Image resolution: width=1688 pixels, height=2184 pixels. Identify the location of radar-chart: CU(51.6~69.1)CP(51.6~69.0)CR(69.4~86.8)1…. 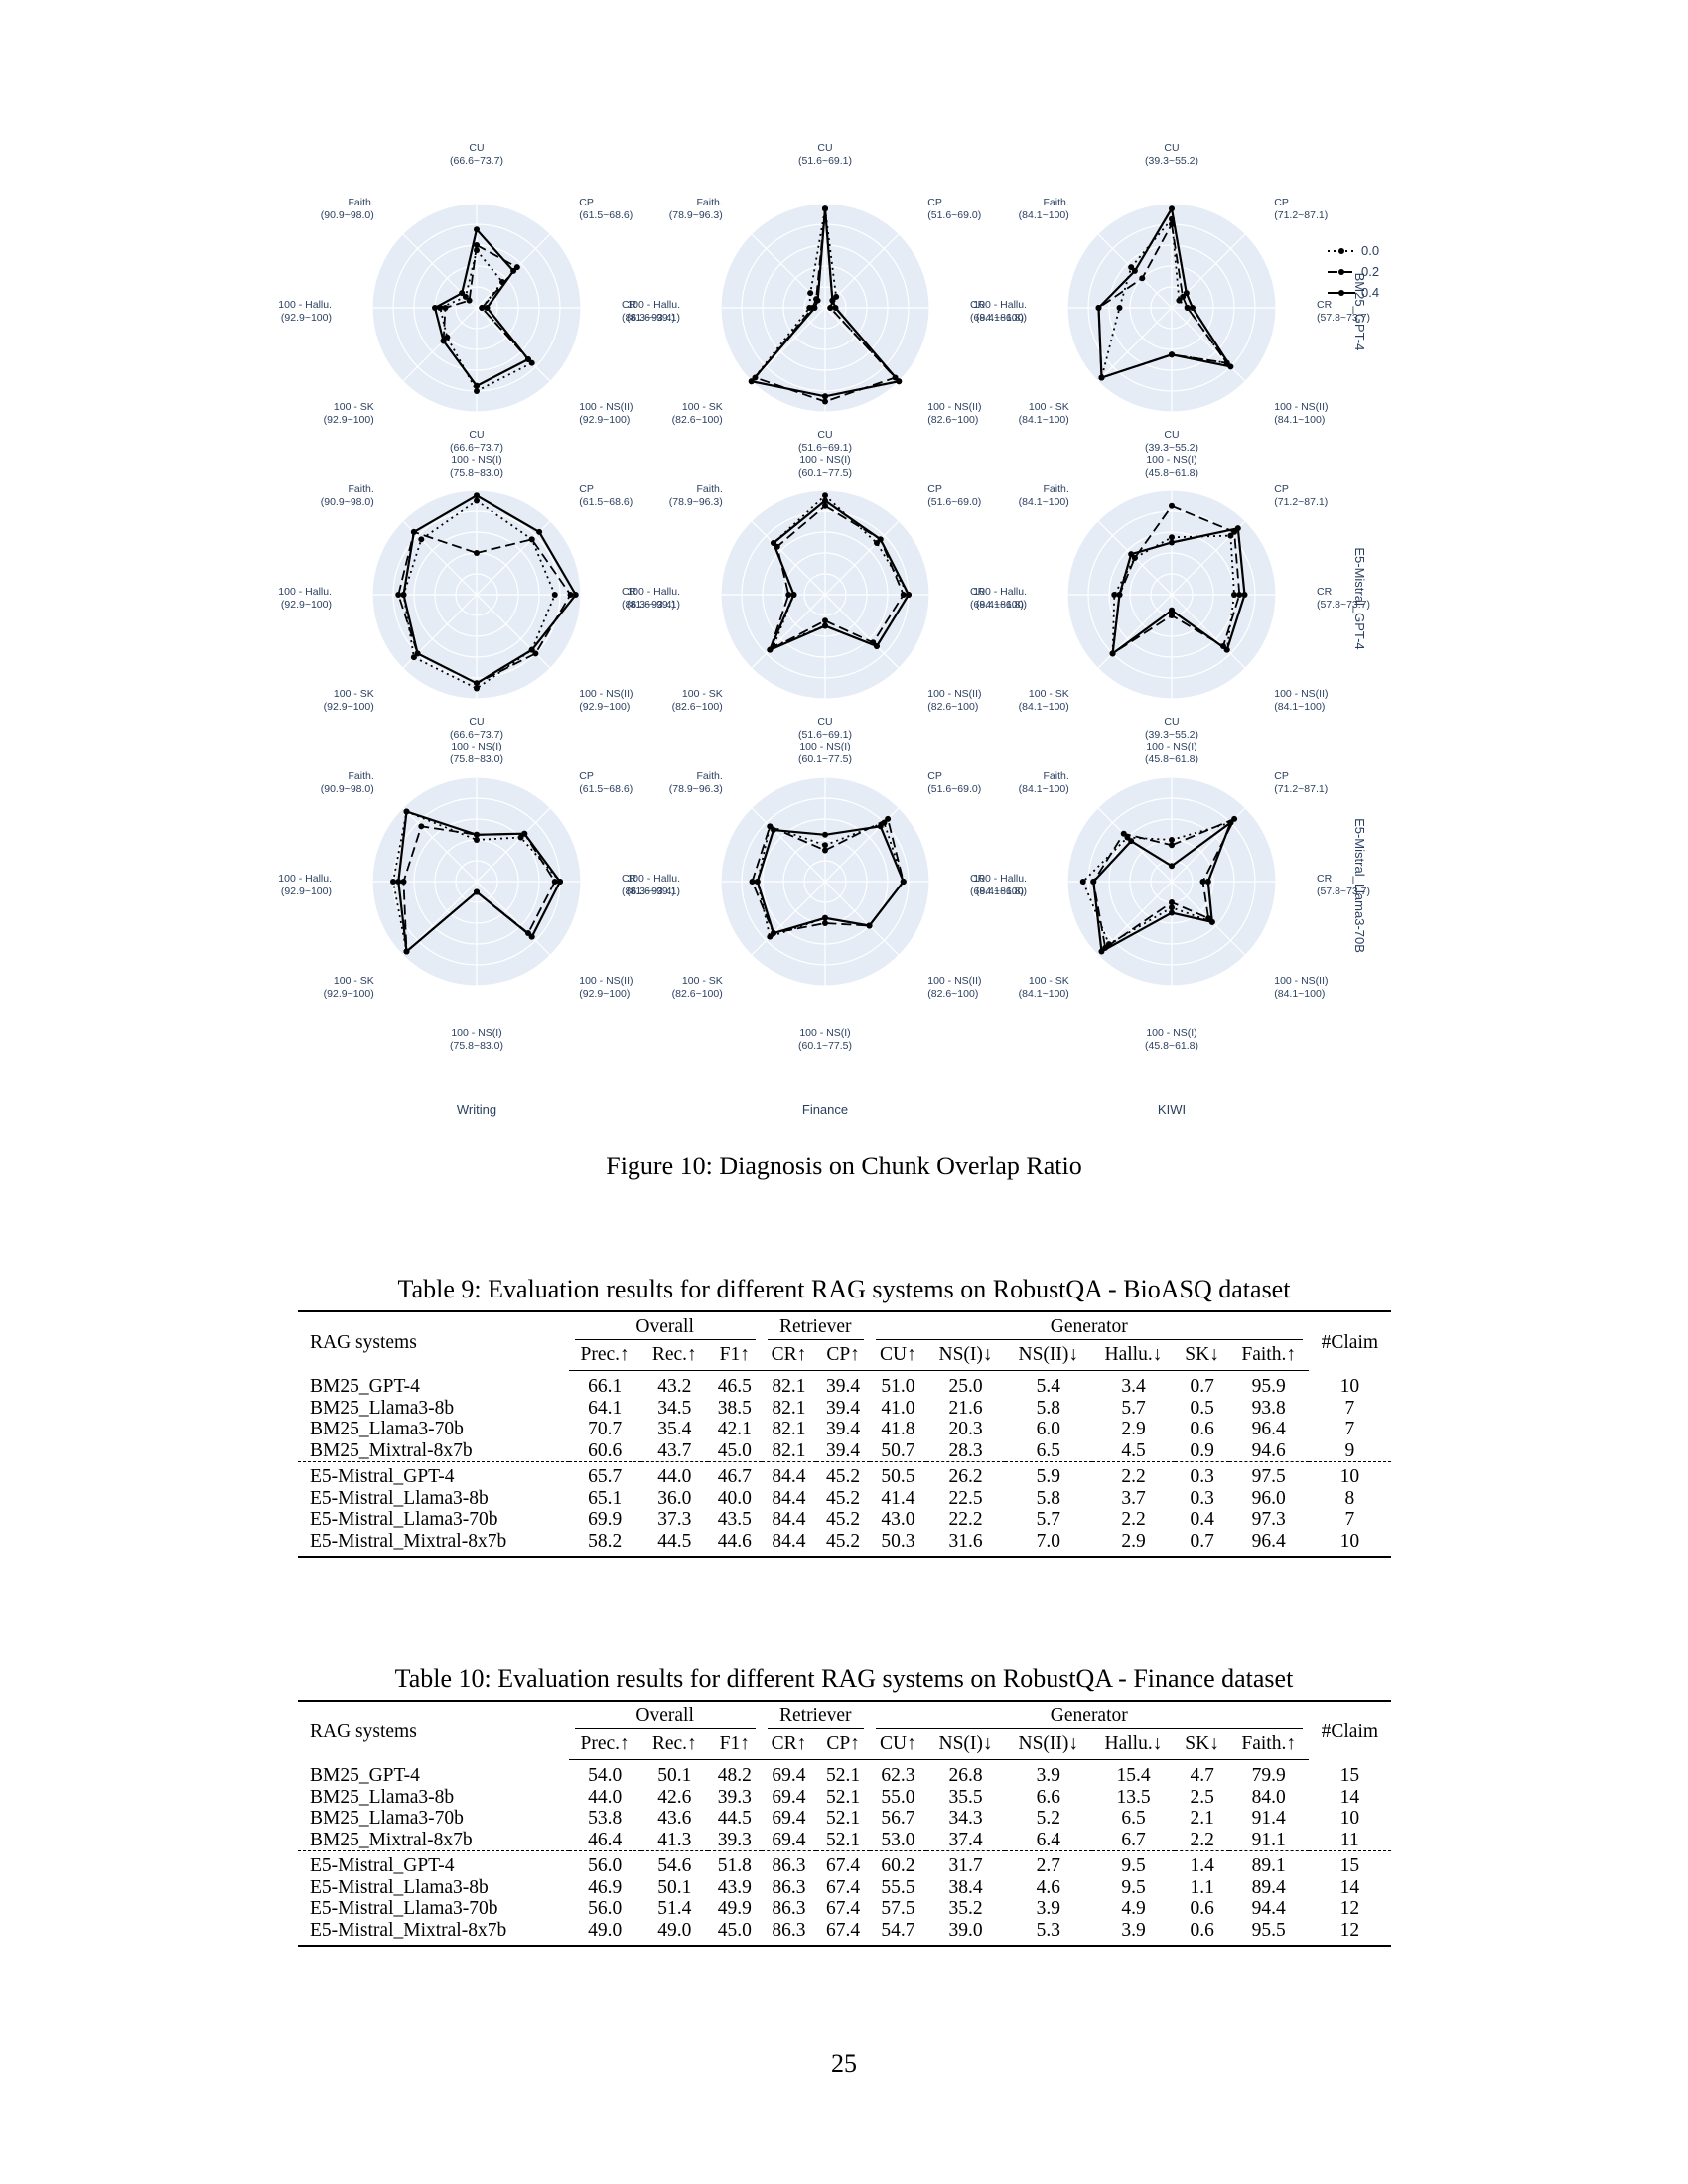
(825, 597).